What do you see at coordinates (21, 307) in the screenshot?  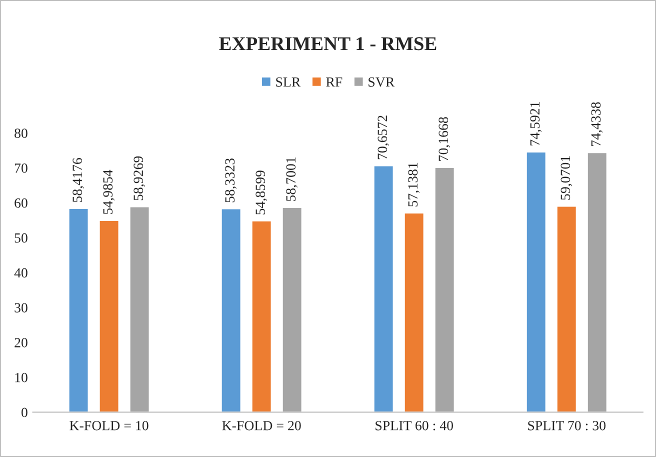 I see `y-tick-label: 30` at bounding box center [21, 307].